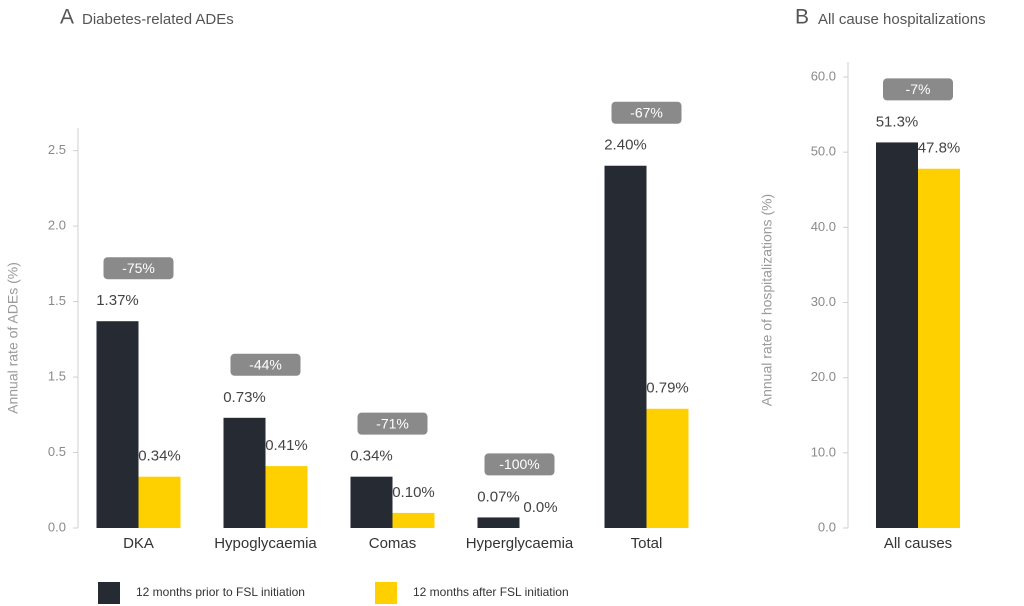  What do you see at coordinates (220, 592) in the screenshot?
I see `legend-label: 12 months prior to FSL initiation` at bounding box center [220, 592].